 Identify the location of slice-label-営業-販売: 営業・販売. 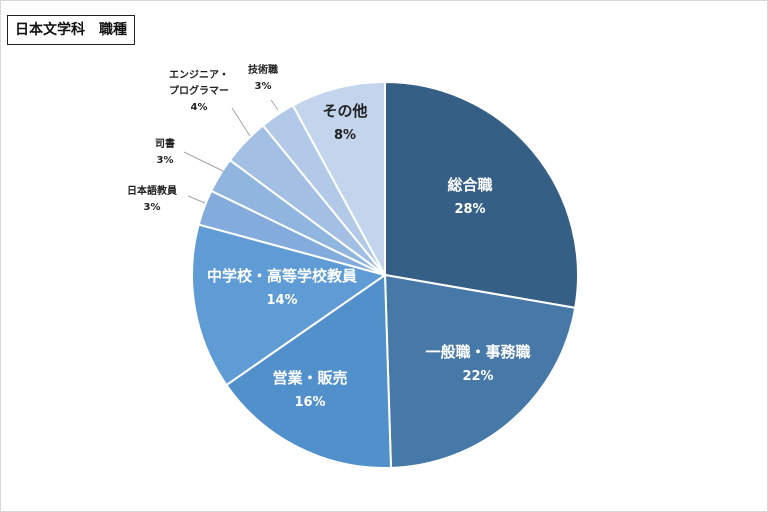
(309, 378).